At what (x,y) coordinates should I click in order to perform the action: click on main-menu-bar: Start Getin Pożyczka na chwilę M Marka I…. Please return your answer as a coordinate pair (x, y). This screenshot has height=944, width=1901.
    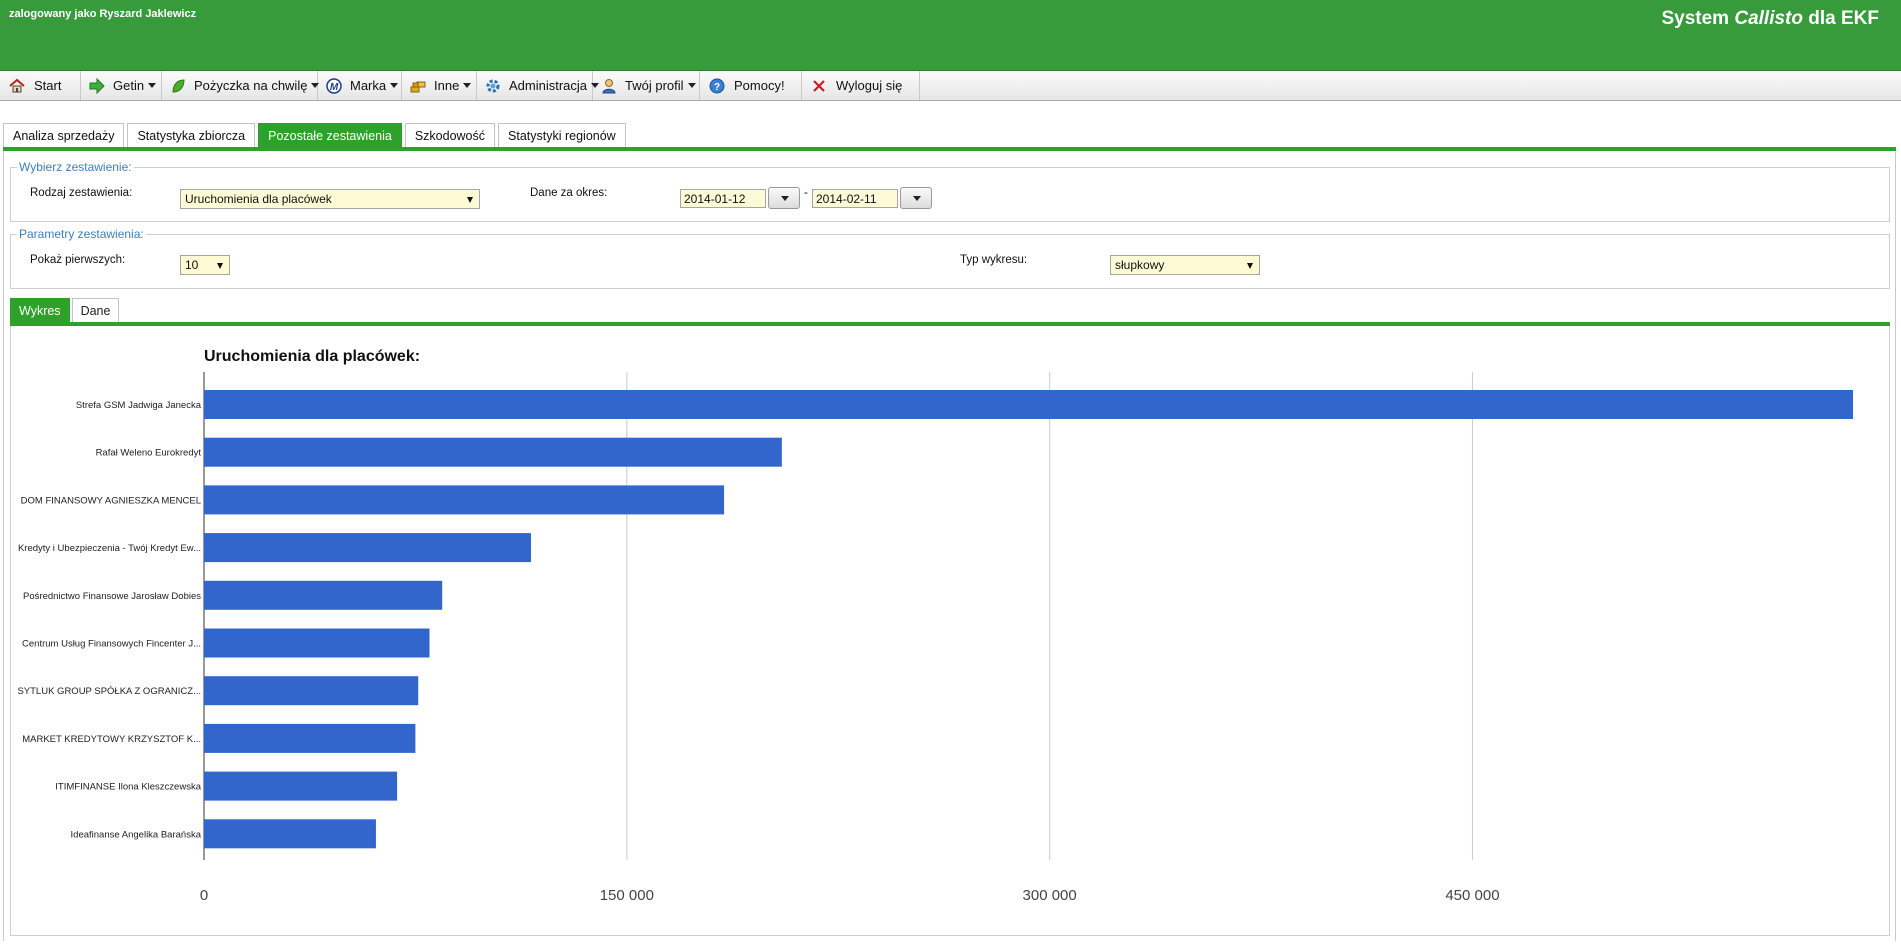
    Looking at the image, I should click on (950, 86).